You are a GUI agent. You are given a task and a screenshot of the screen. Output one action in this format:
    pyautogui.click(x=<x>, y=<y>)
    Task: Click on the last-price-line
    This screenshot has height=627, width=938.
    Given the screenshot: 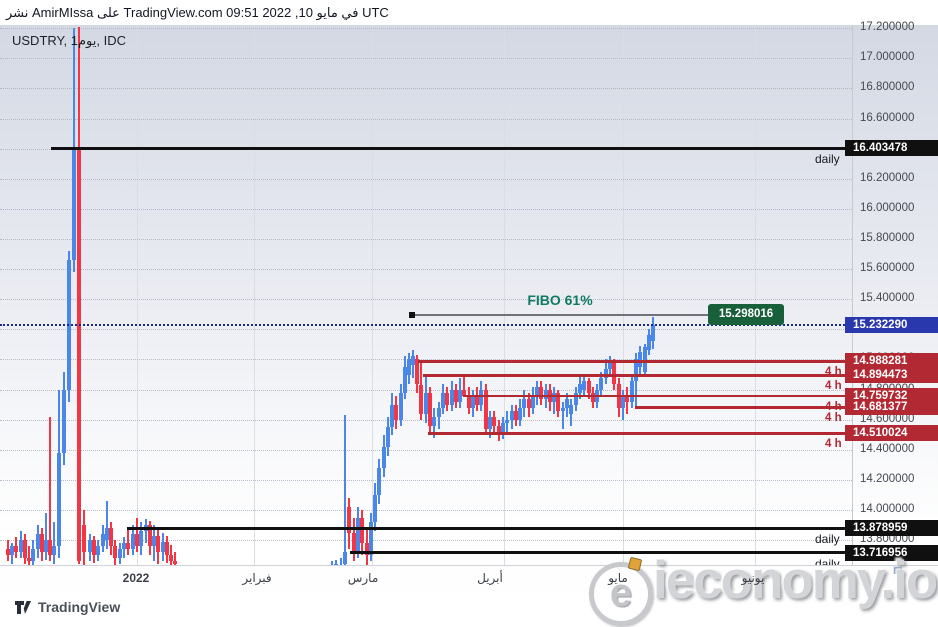 What is the action you would take?
    pyautogui.click(x=426, y=324)
    